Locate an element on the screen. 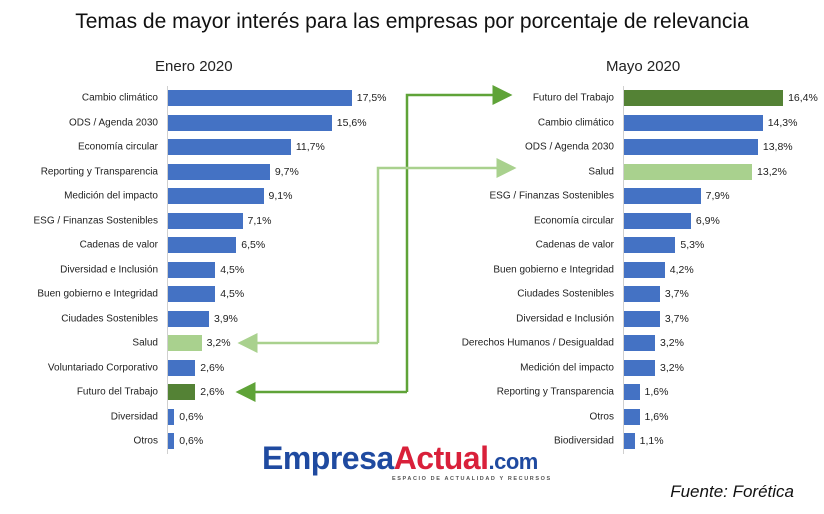 The width and height of the screenshot is (824, 514). data-label: 7,9% is located at coordinates (717, 196).